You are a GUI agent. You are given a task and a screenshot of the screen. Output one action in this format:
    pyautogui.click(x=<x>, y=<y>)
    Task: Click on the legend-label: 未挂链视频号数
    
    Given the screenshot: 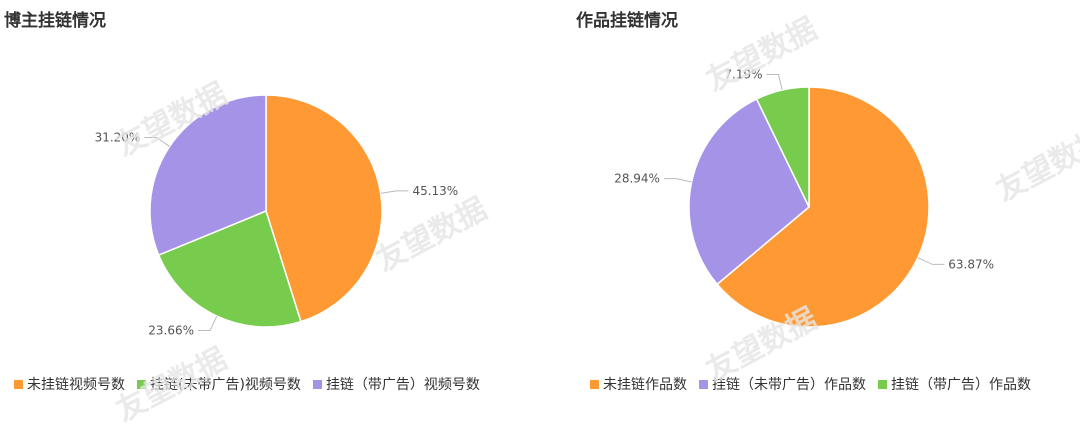 What is the action you would take?
    pyautogui.click(x=76, y=385)
    